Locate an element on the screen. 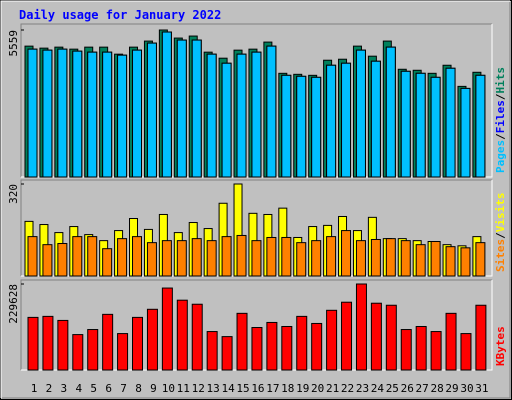 The height and width of the screenshot is (400, 512). x-tick-label: 31 is located at coordinates (481, 388).